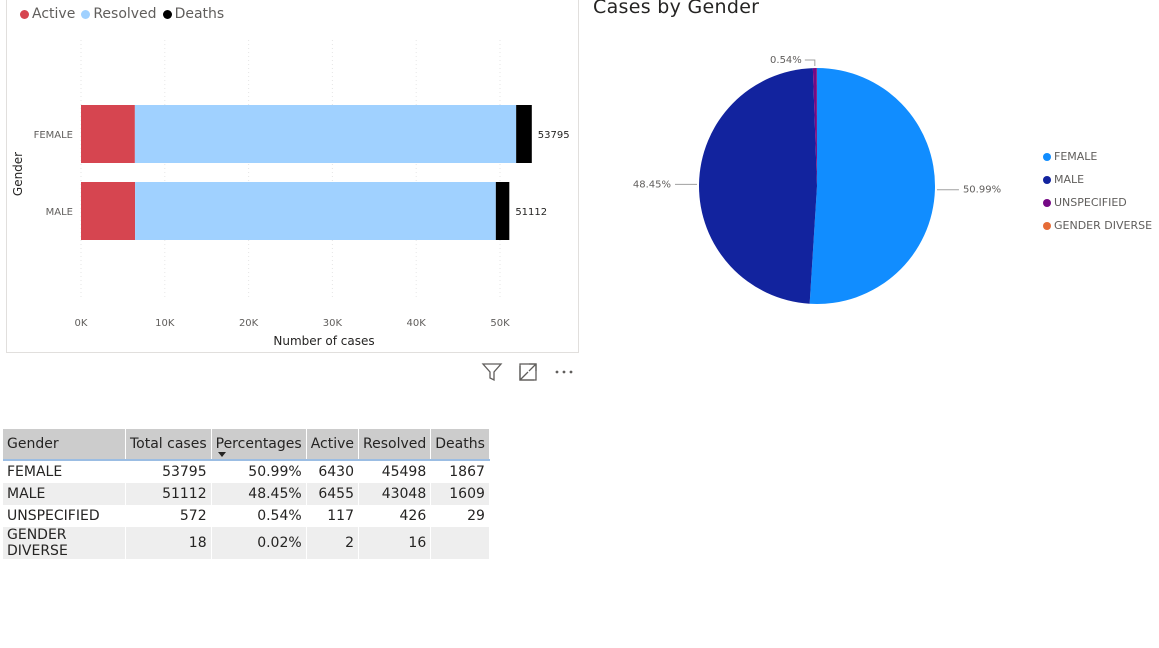 The width and height of the screenshot is (1159, 648). I want to click on table-row: UNSPECIFIED 572 0.54% 117 426 29, so click(246, 516).